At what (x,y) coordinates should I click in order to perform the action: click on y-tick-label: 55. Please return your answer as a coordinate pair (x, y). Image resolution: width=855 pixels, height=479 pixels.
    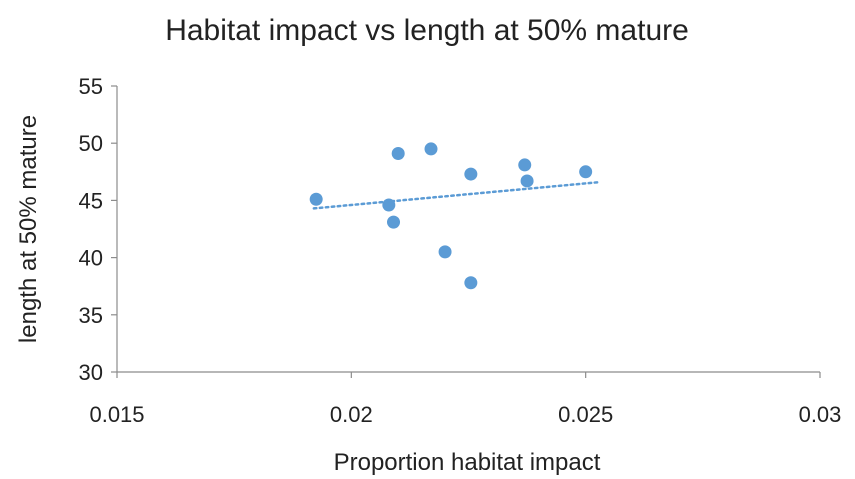
    Looking at the image, I should click on (91, 86).